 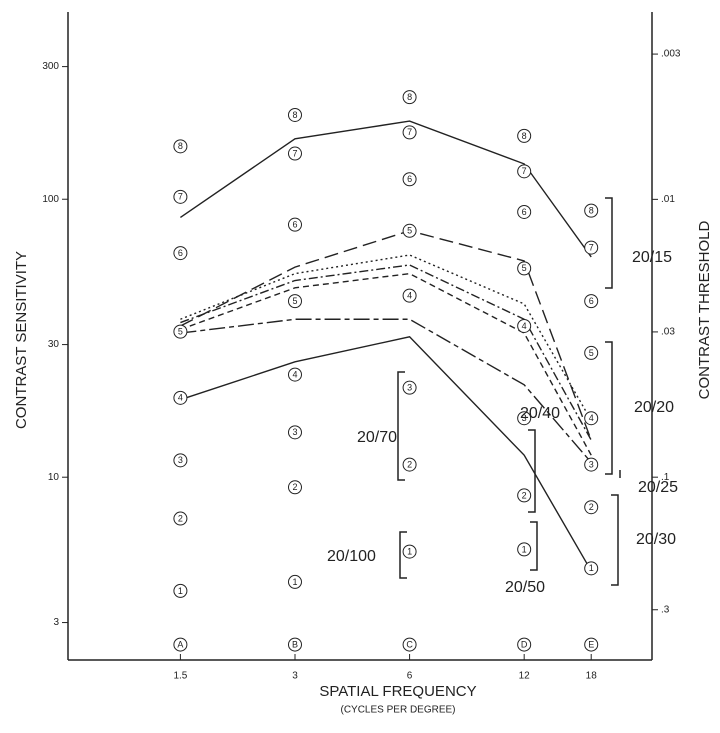 I want to click on x-tick-label: 12, so click(x=525, y=676).